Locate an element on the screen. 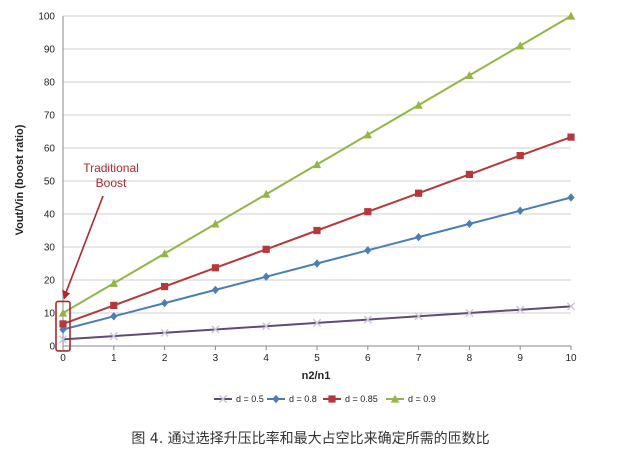 The width and height of the screenshot is (621, 461). legend-label: d = 0.9 is located at coordinates (422, 399).